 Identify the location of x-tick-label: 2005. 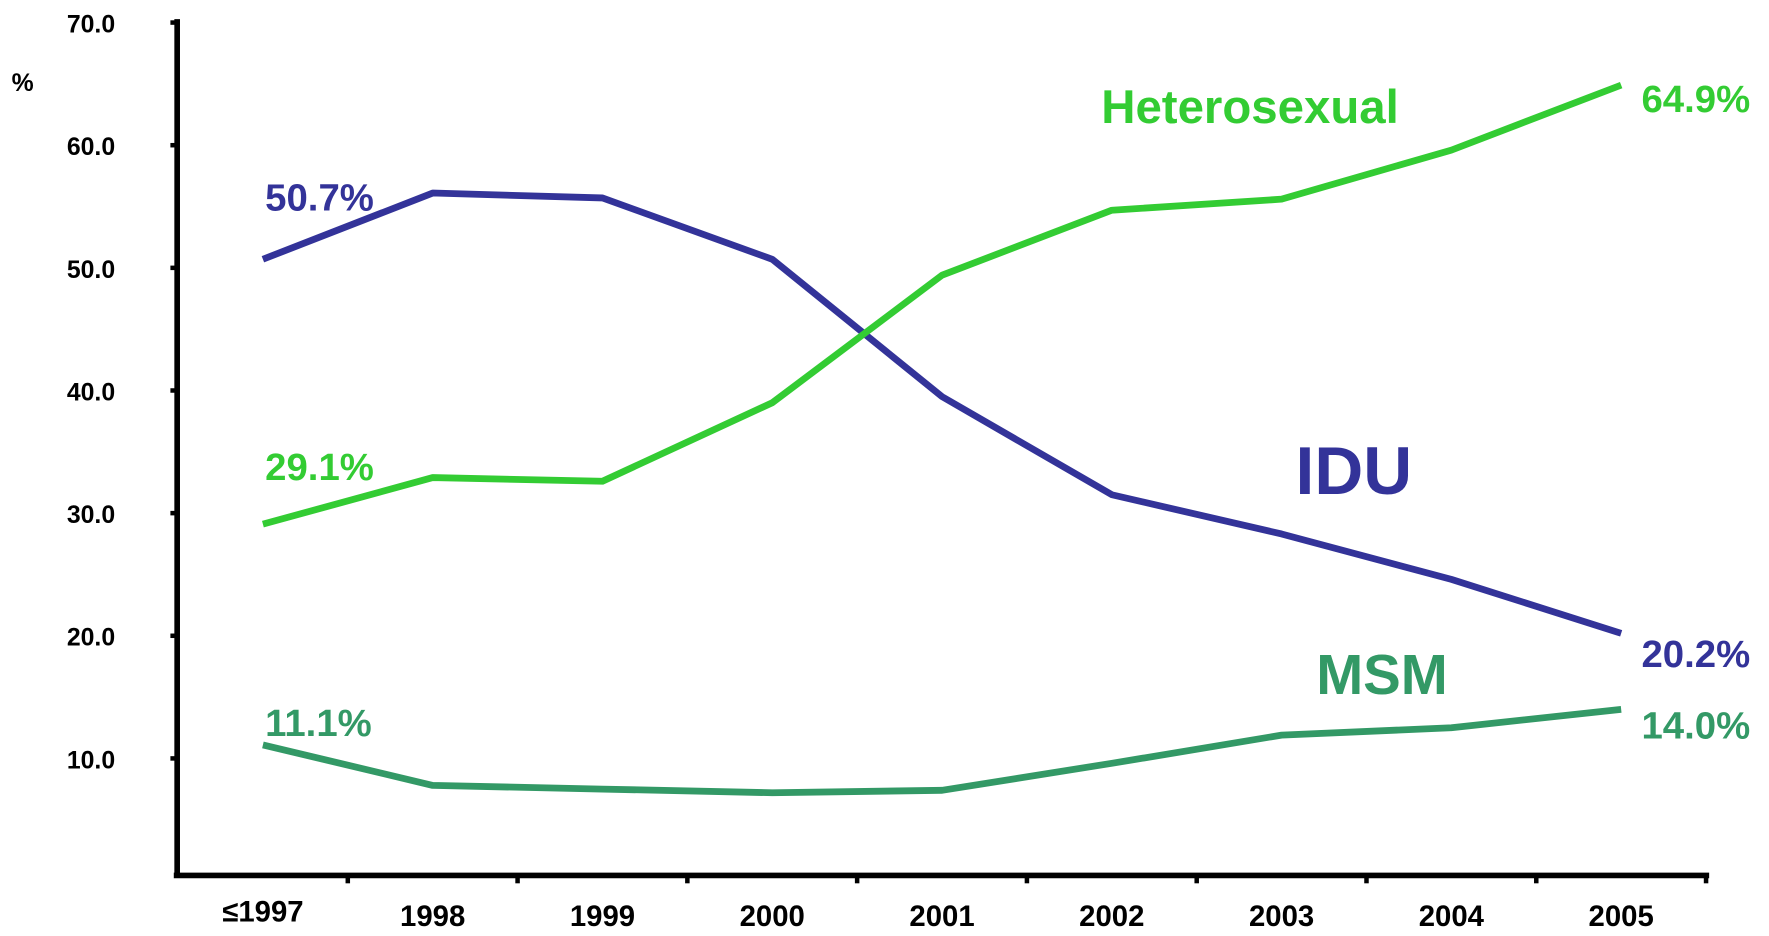
(1621, 916).